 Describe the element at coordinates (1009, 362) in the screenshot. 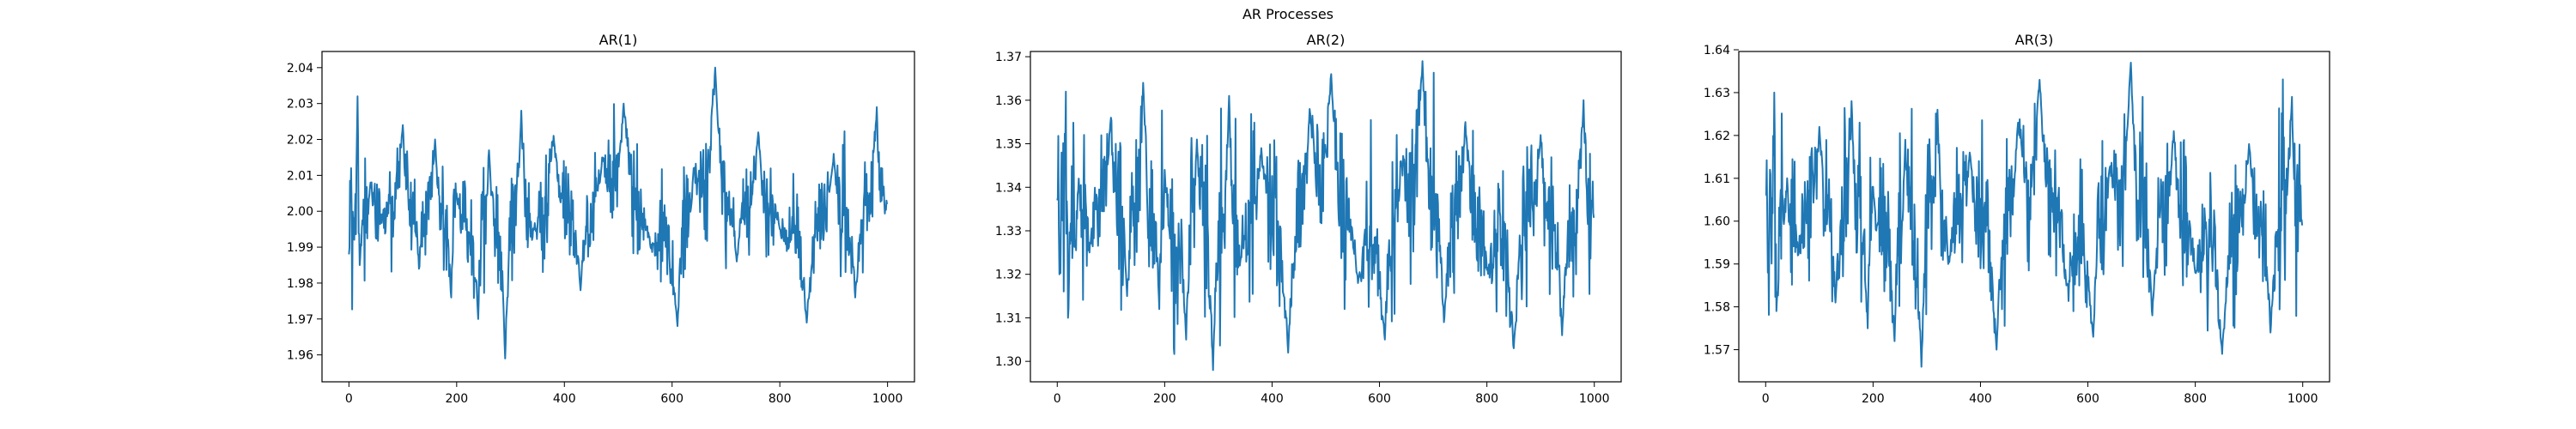

I see `y-tick-label: 1.30` at that location.